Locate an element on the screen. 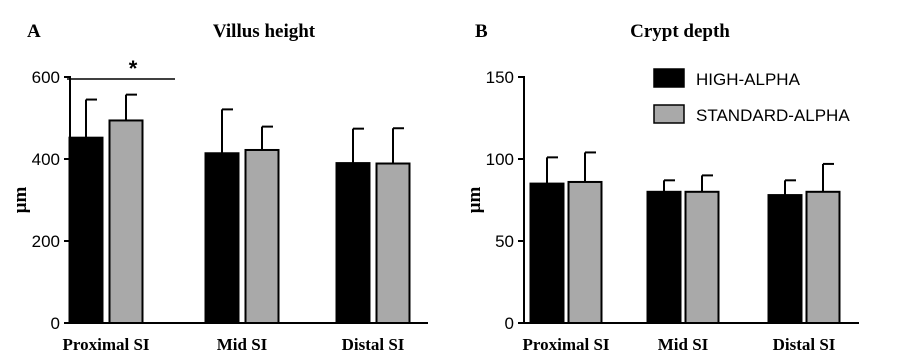  chart-title: Villus height is located at coordinates (264, 31).